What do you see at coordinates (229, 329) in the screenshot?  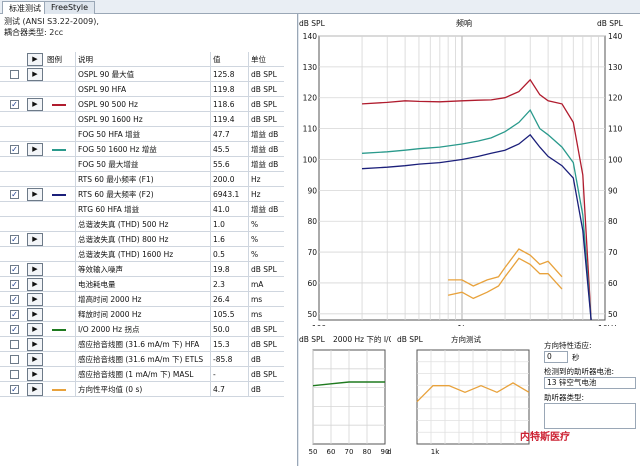 I see `row-value: 50.0` at bounding box center [229, 329].